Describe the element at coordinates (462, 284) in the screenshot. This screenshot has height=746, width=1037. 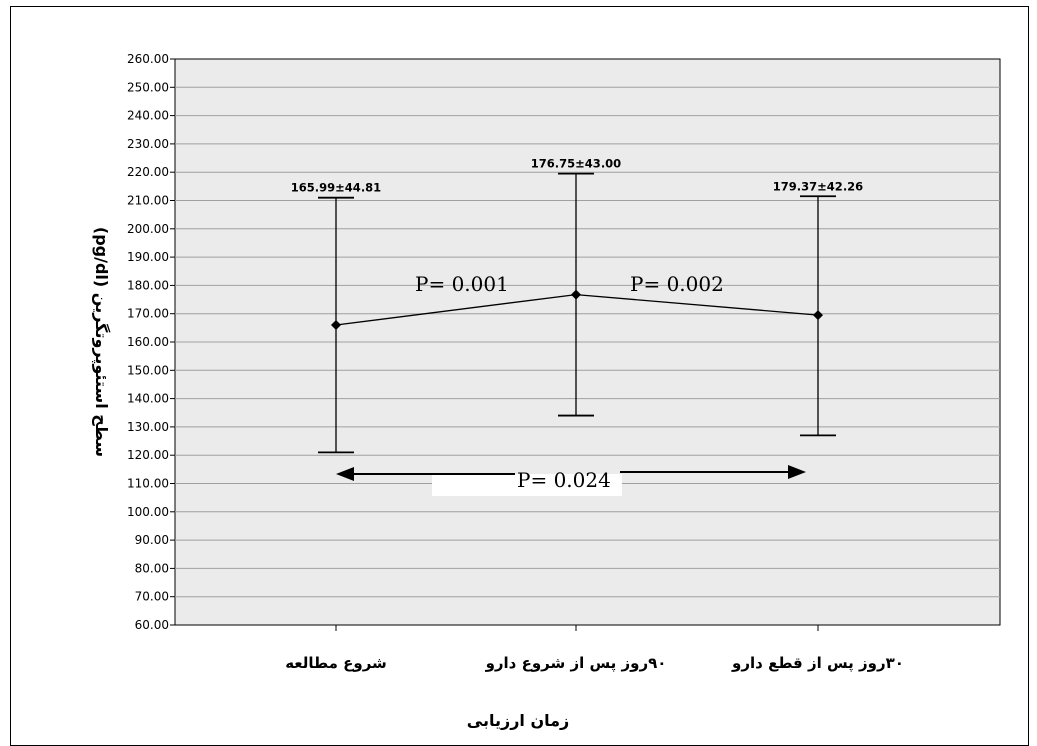
I see `p-value-1-2: P= 0.001` at that location.